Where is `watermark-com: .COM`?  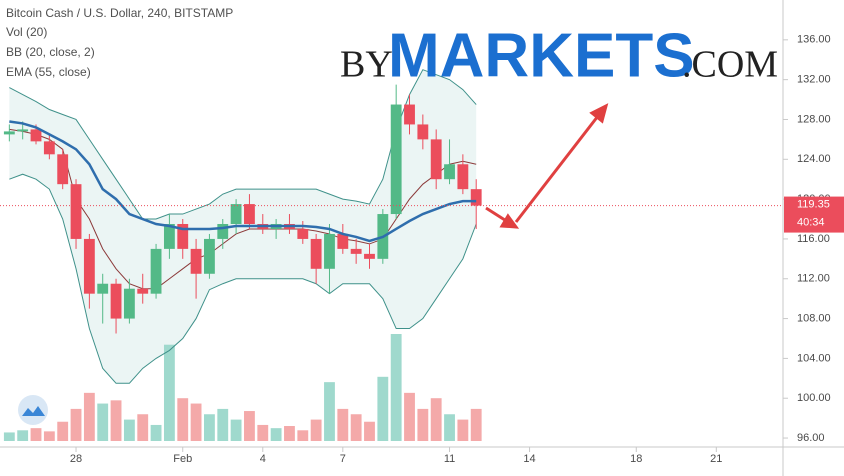
watermark-com: .COM is located at coordinates (730, 65).